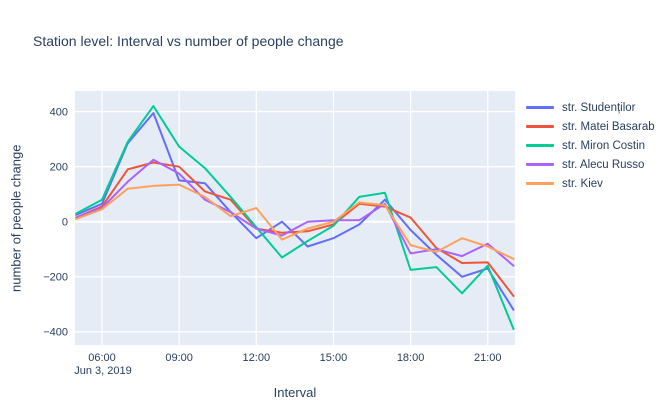 This screenshot has width=670, height=420. What do you see at coordinates (334, 358) in the screenshot?
I see `x-tick-label: 15:00` at bounding box center [334, 358].